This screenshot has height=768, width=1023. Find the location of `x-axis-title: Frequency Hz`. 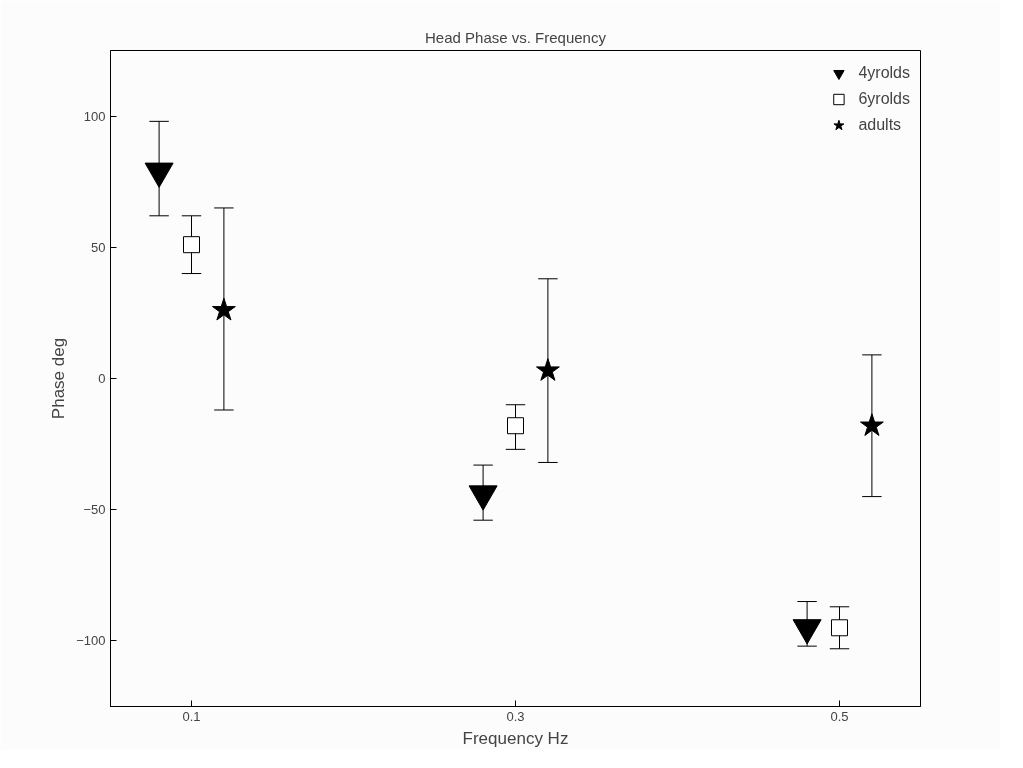

x-axis-title: Frequency Hz is located at coordinates (515, 738).